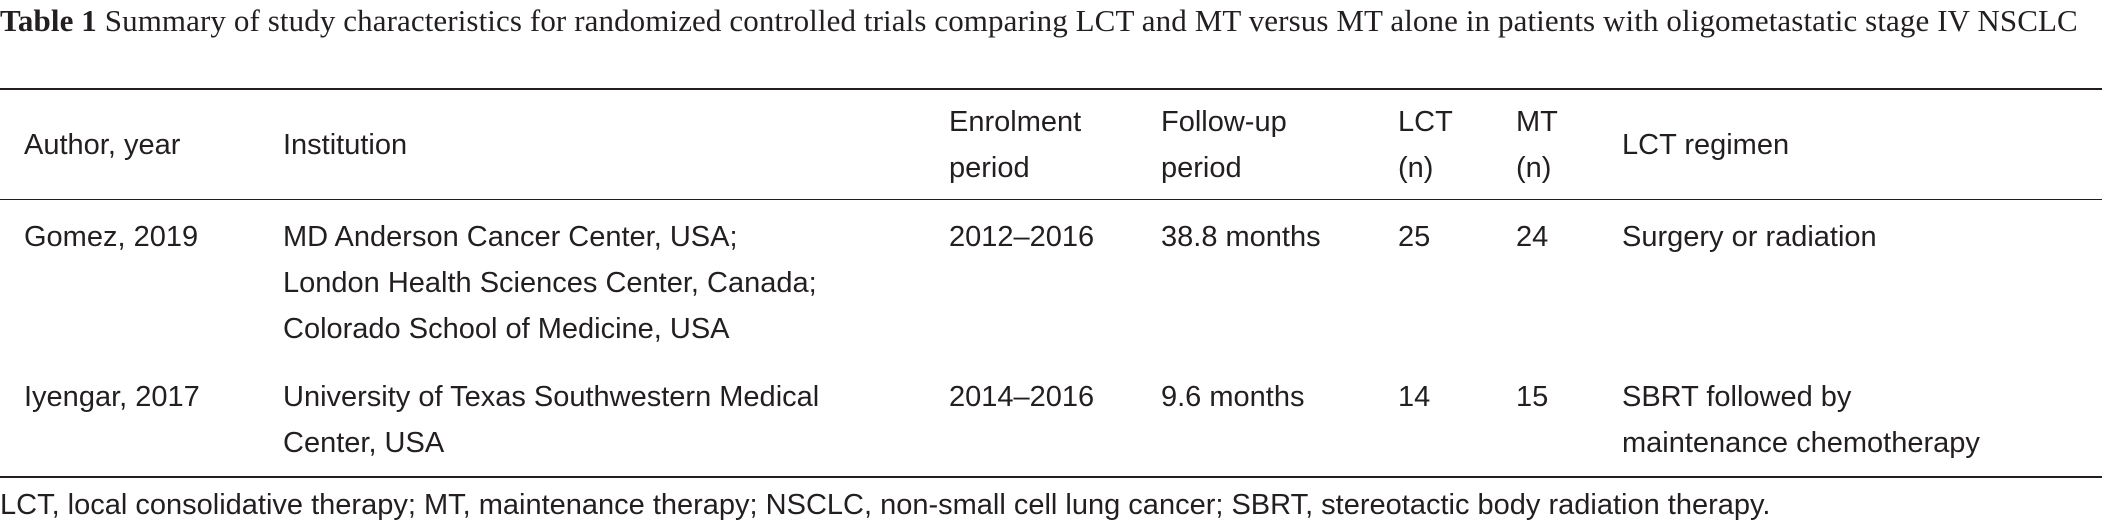 The width and height of the screenshot is (2102, 526). What do you see at coordinates (1414, 237) in the screenshot?
I see `table-row-1-lct-n: 25` at bounding box center [1414, 237].